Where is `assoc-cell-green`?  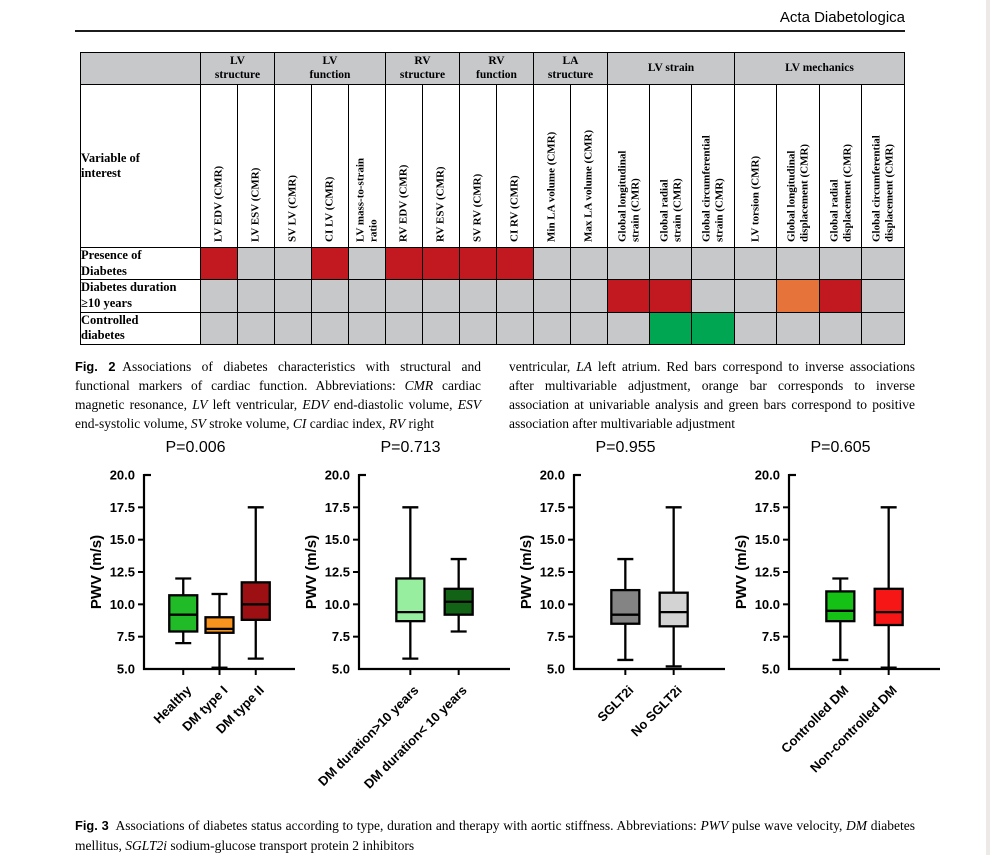
assoc-cell-green is located at coordinates (713, 328).